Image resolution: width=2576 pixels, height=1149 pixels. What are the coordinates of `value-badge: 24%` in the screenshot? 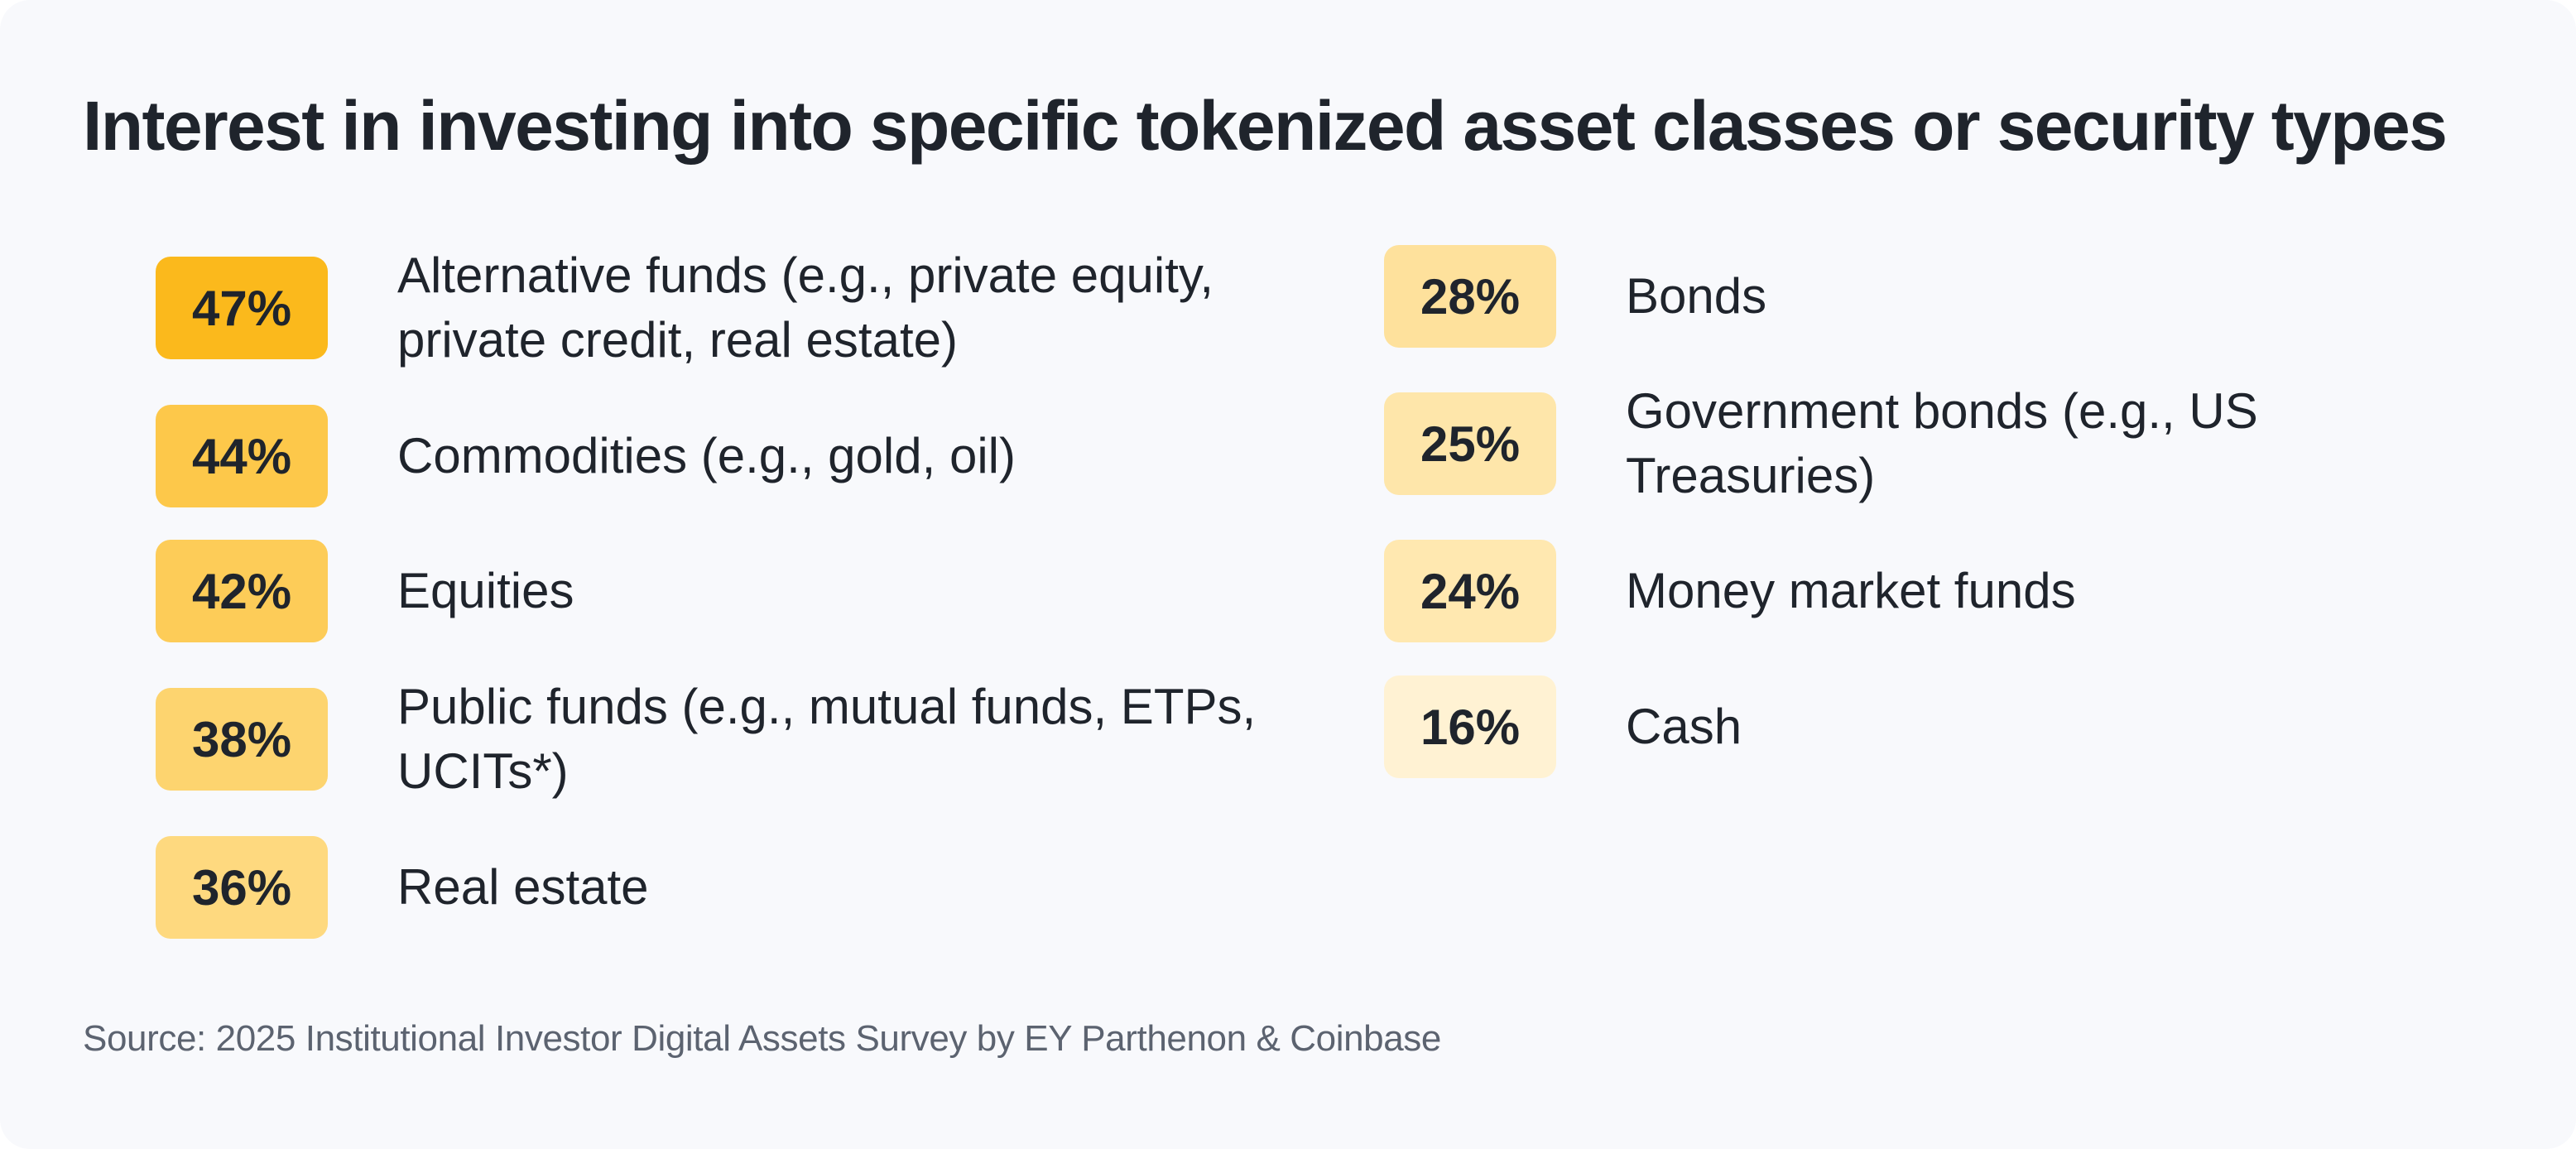 It's located at (1470, 591).